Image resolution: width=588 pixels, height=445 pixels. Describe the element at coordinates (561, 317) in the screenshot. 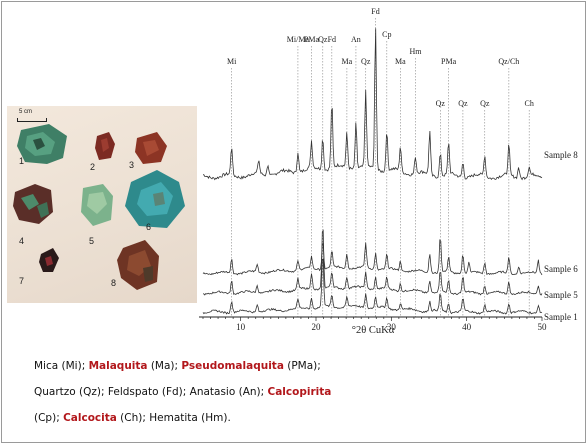

I see `series-label: Sample 1` at that location.